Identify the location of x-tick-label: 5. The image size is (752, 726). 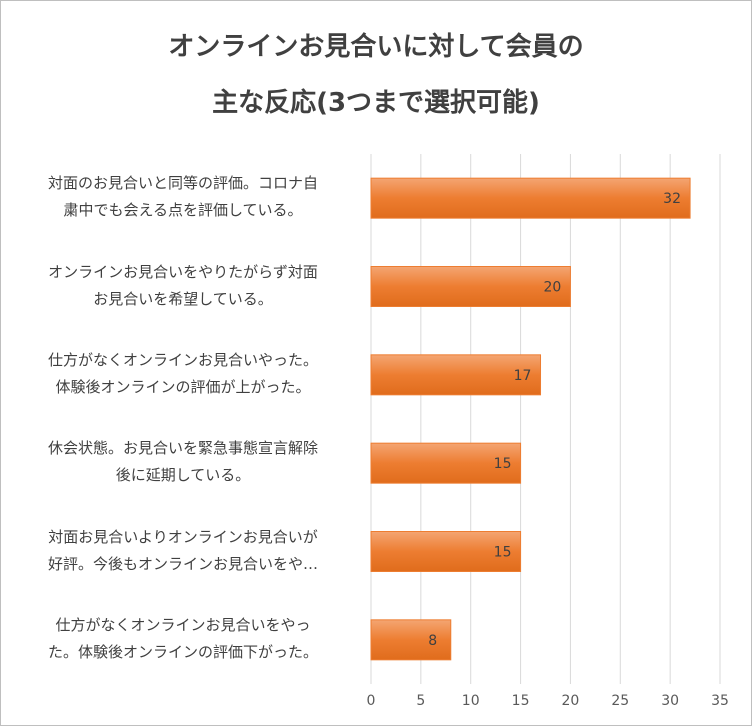
(420, 701).